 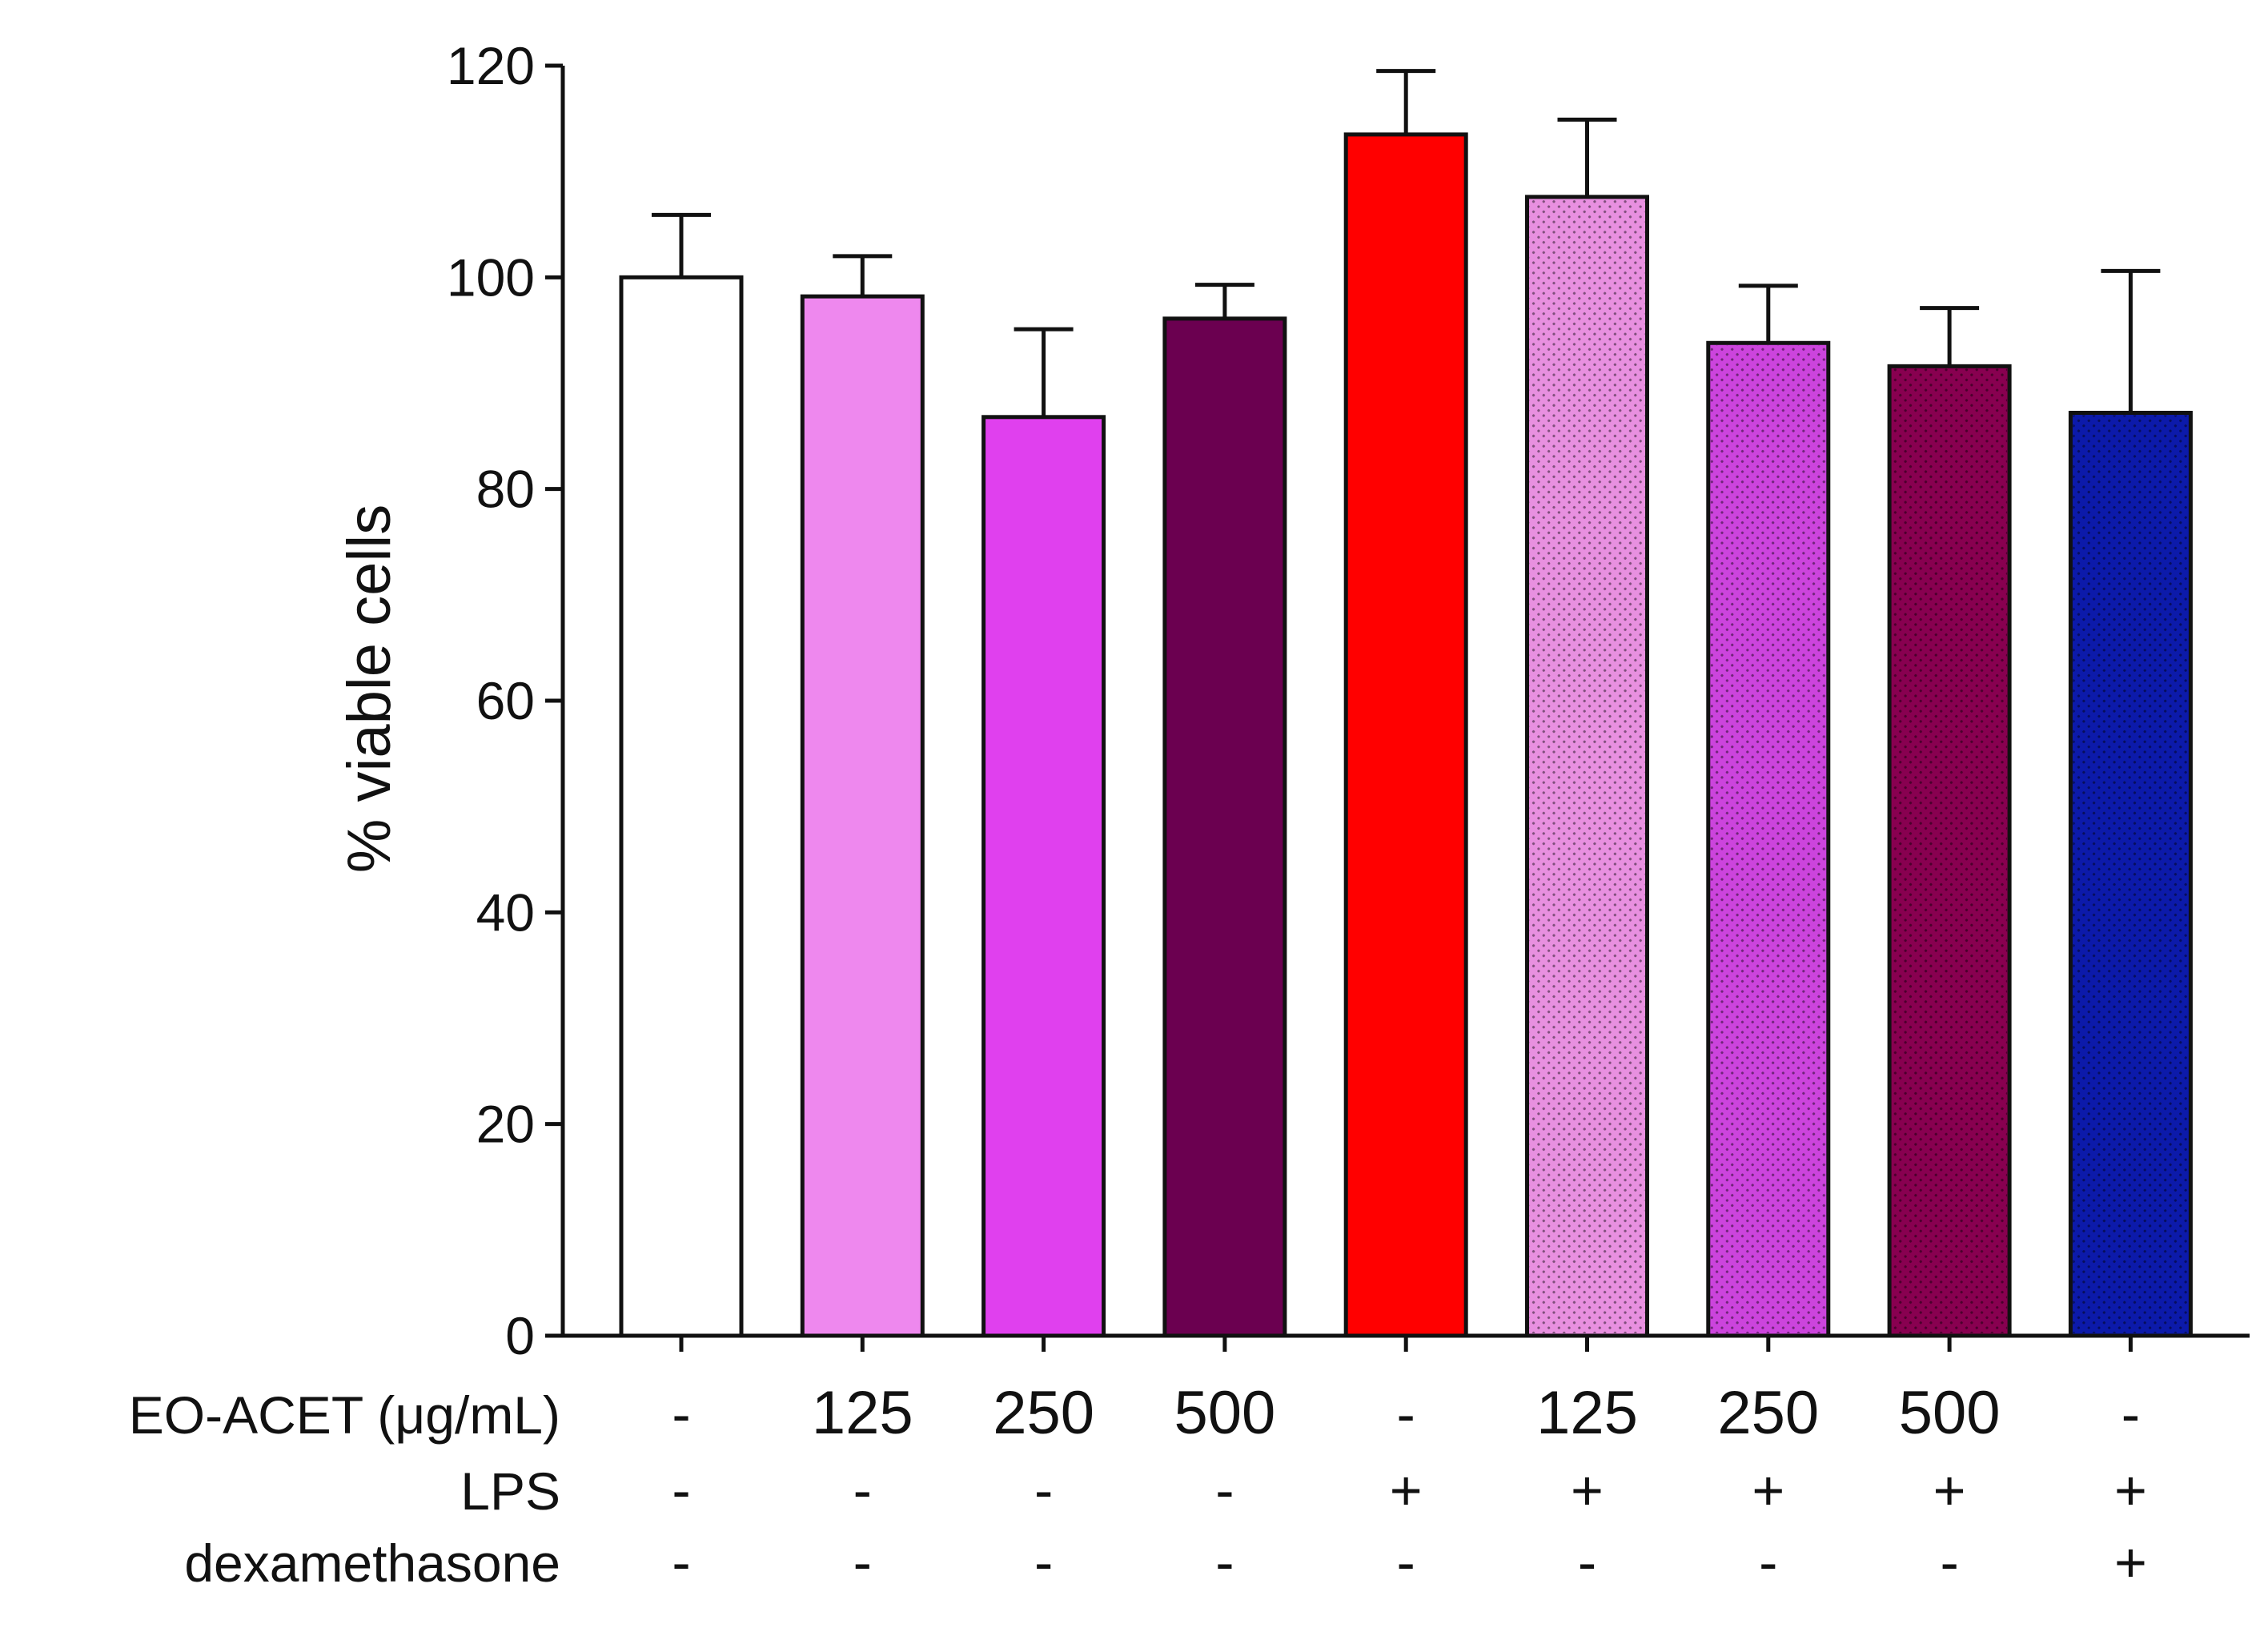 I want to click on y-tick-label: 20, so click(x=505, y=1124).